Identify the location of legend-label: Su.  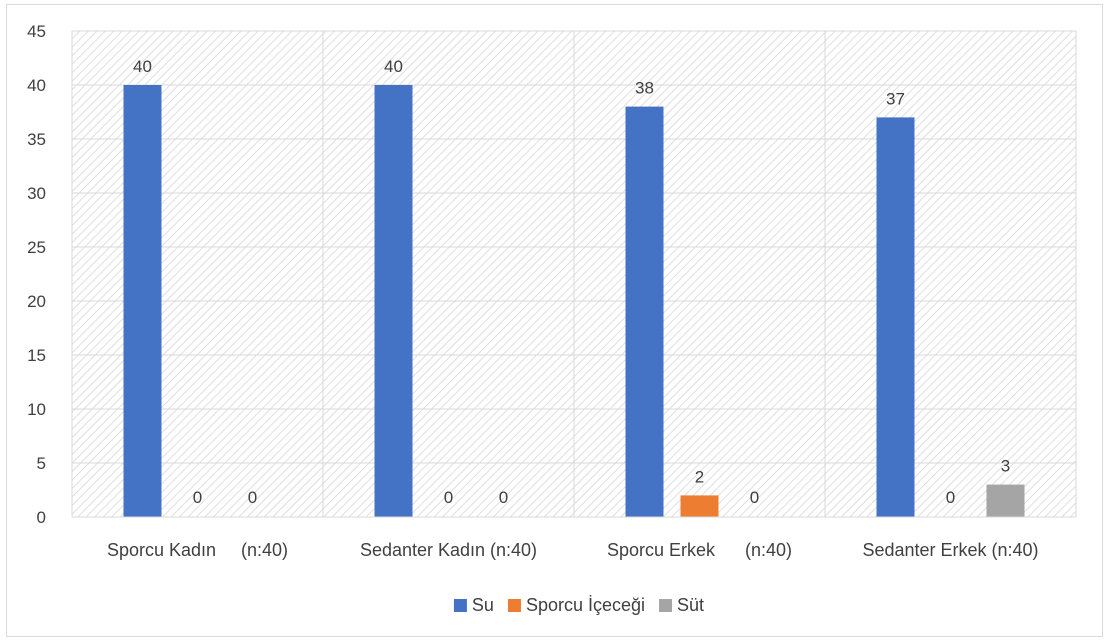
(483, 605).